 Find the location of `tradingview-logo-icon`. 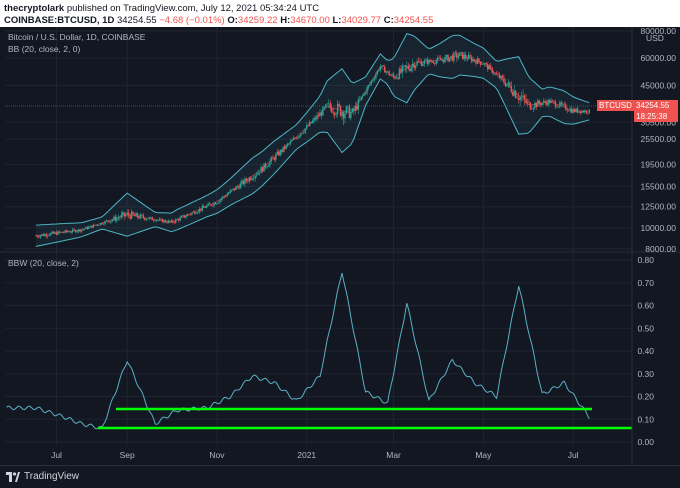

tradingview-logo-icon is located at coordinates (13, 477).